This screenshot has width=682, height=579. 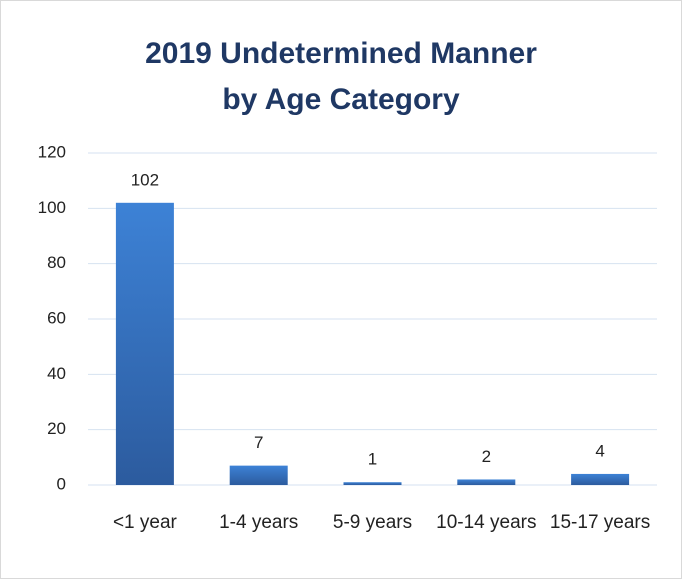 What do you see at coordinates (145, 179) in the screenshot?
I see `data-label: 102` at bounding box center [145, 179].